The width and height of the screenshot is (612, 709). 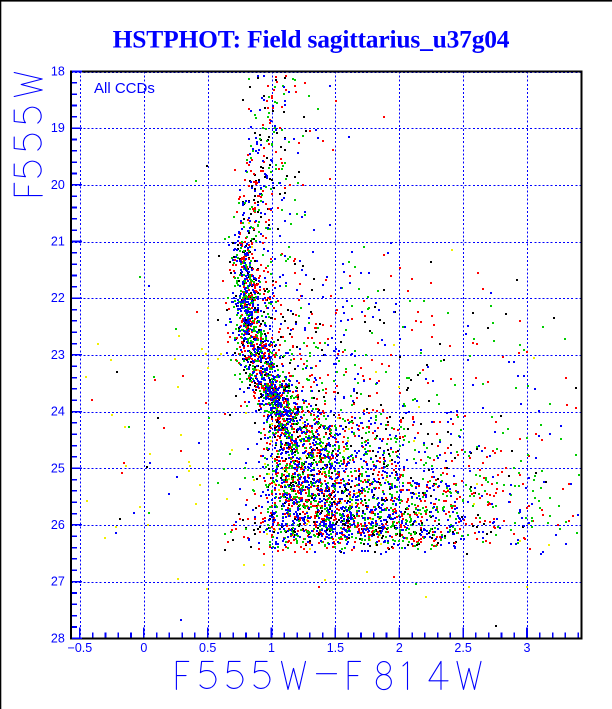 I want to click on svg-text: 18, so click(x=58, y=72).